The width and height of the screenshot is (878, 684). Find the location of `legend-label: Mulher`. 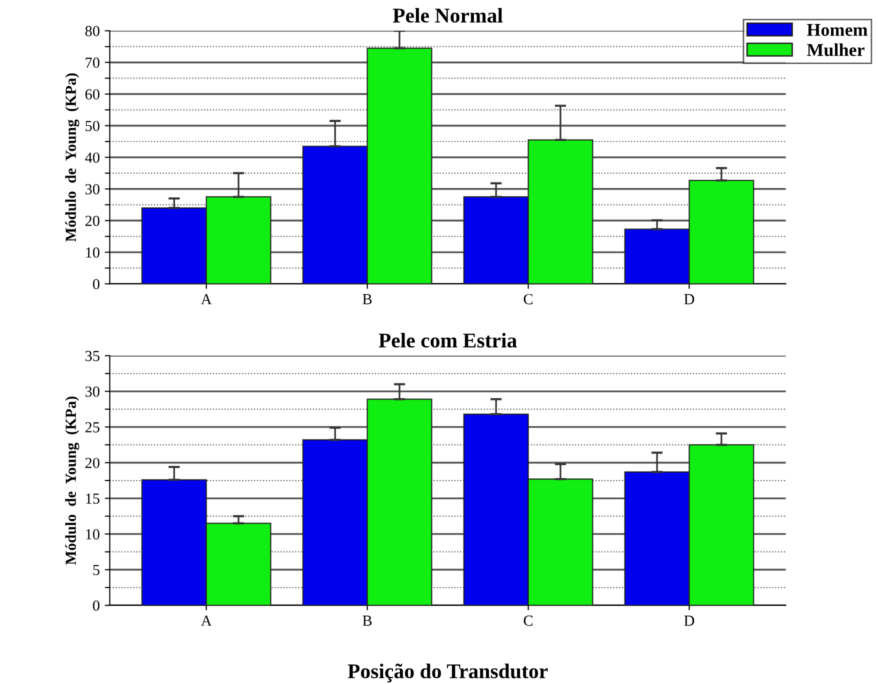

legend-label: Mulher is located at coordinates (835, 49).